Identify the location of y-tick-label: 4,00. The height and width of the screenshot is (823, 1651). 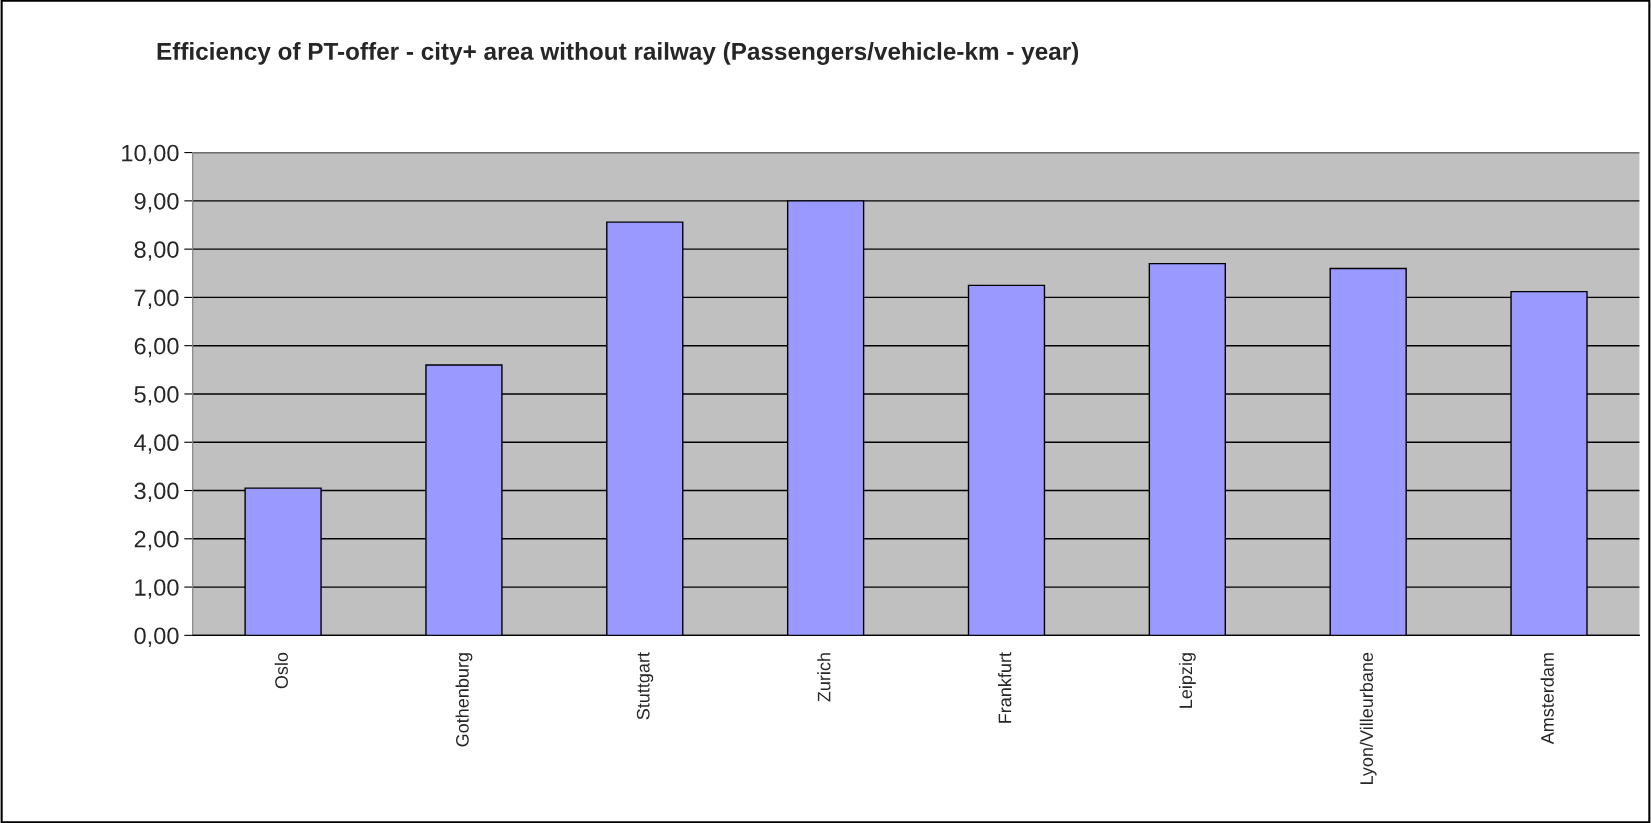
(156, 444).